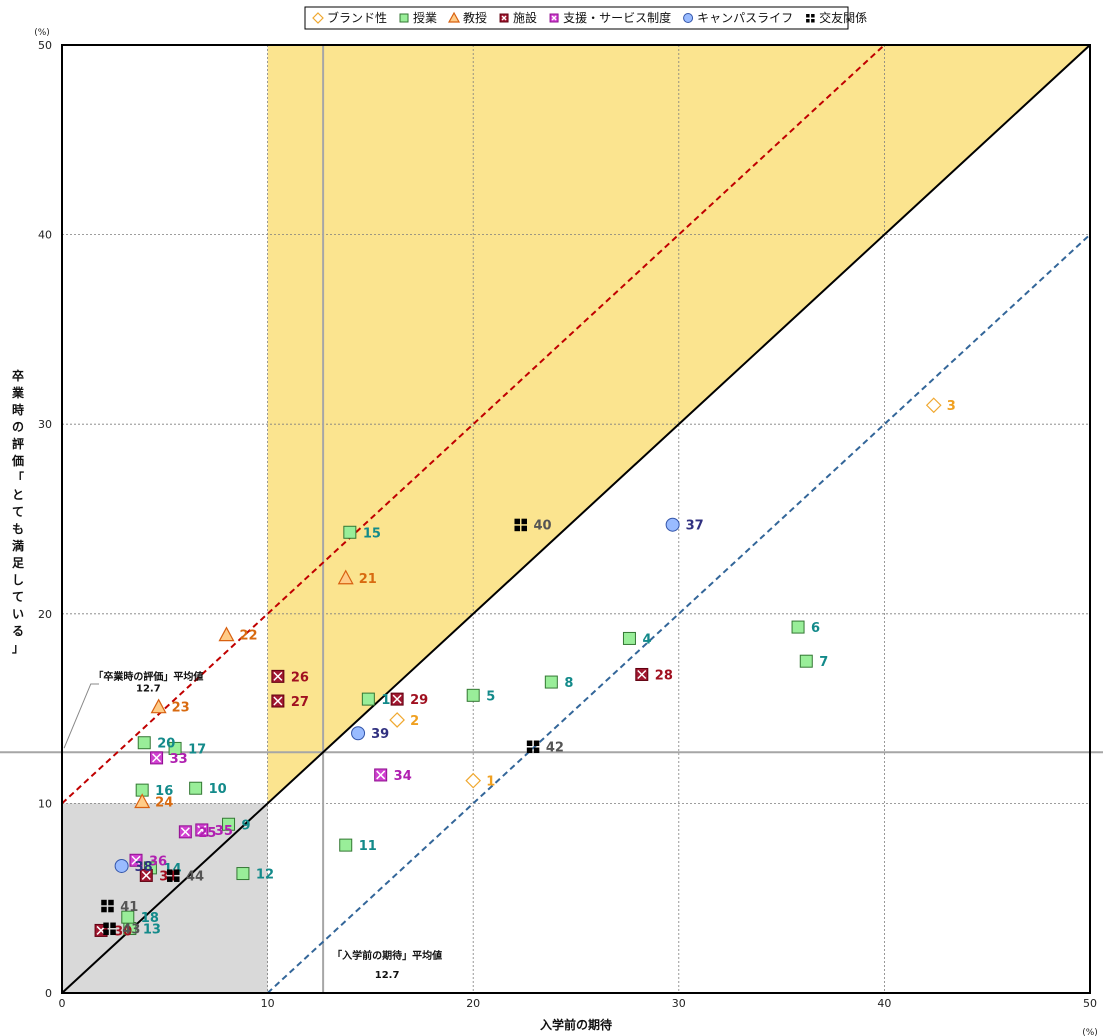  Describe the element at coordinates (490, 782) in the screenshot. I see `point-label: 1` at that location.